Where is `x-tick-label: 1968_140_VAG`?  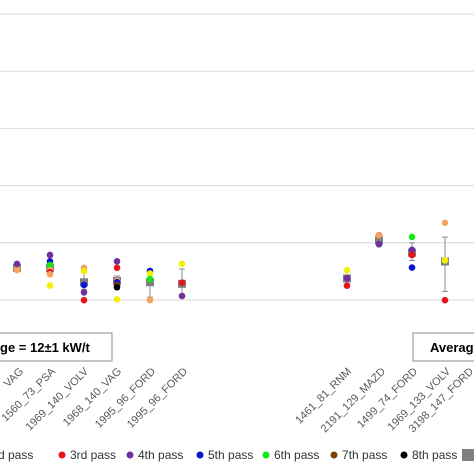
x-tick-label: 1968_140_VAG is located at coordinates (92, 397).